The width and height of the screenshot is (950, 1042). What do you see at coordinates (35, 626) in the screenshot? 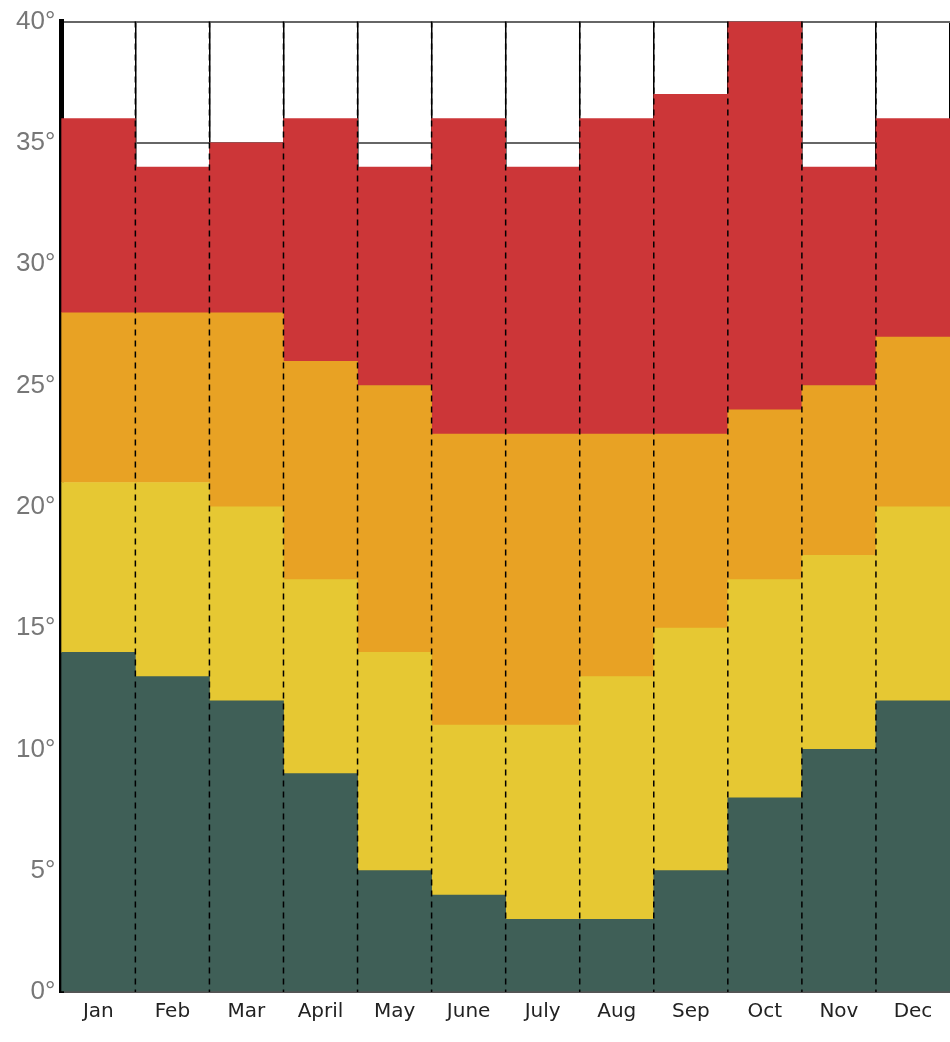
I see `y-tick-label: 15°` at bounding box center [35, 626].